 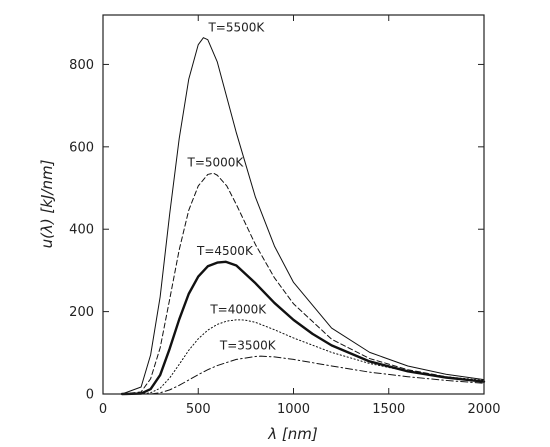 What do you see at coordinates (248, 346) in the screenshot?
I see `curve-label: T=3500K` at bounding box center [248, 346].